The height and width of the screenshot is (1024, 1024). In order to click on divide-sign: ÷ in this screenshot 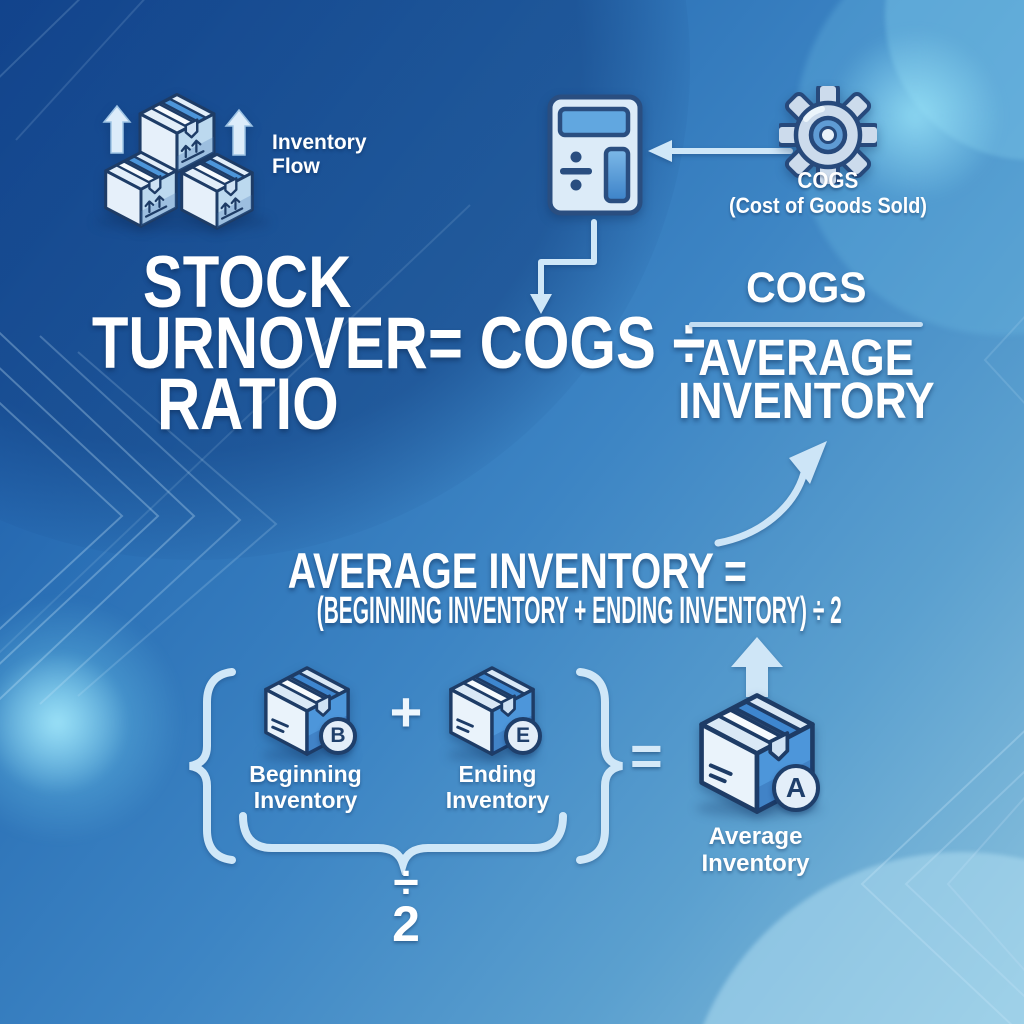, I will do `click(406, 882)`.